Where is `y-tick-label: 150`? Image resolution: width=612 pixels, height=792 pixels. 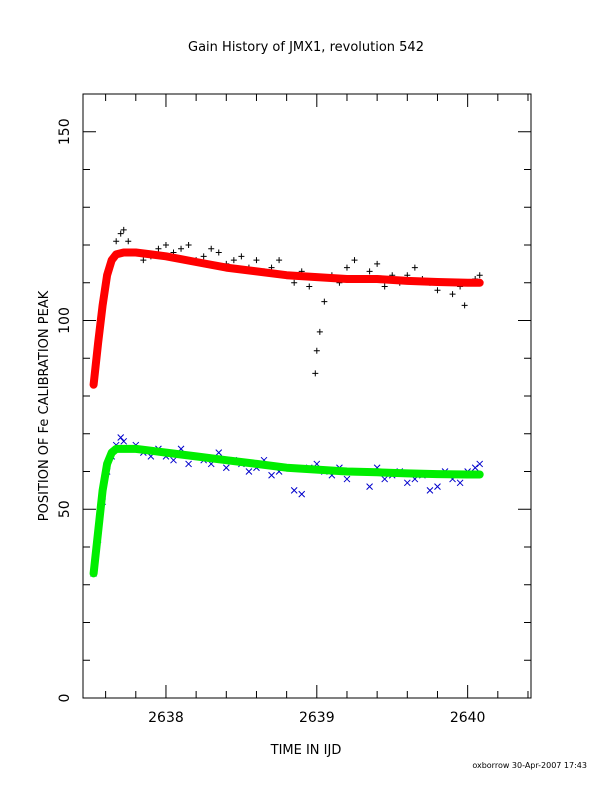 y-tick-label: 150 is located at coordinates (65, 131).